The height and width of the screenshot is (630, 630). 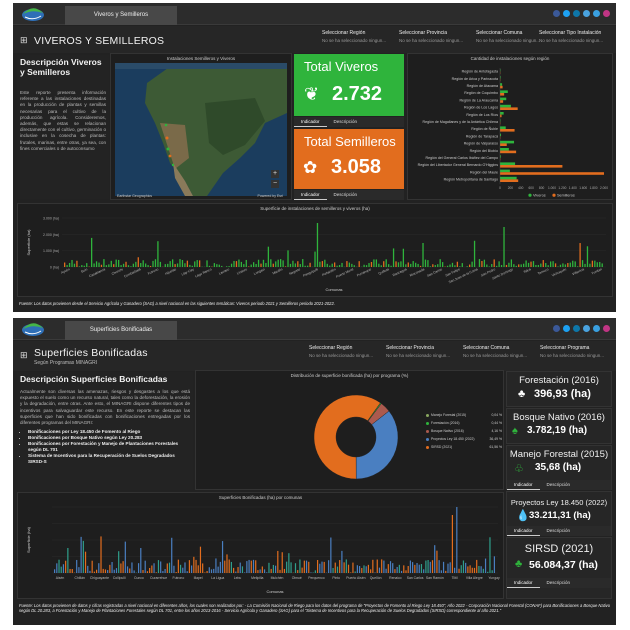 I want to click on forest-icon: ♠, so click(x=515, y=431).